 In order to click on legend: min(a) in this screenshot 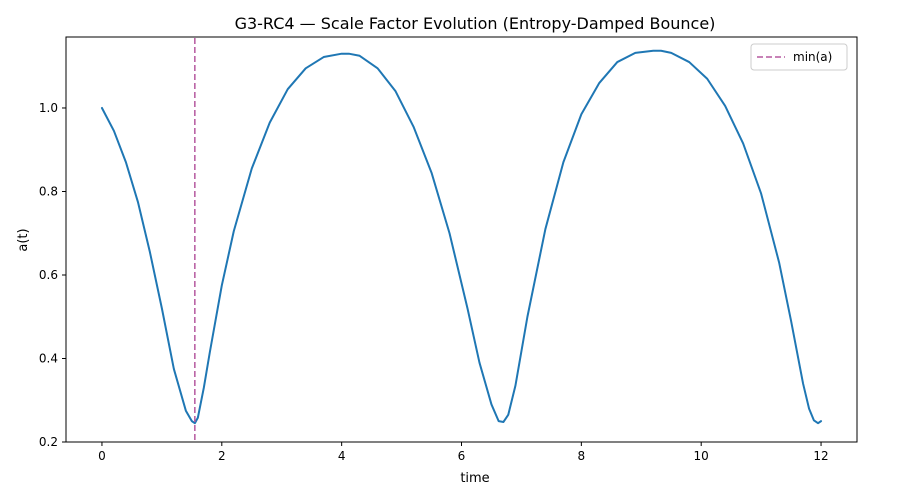, I will do `click(799, 57)`.